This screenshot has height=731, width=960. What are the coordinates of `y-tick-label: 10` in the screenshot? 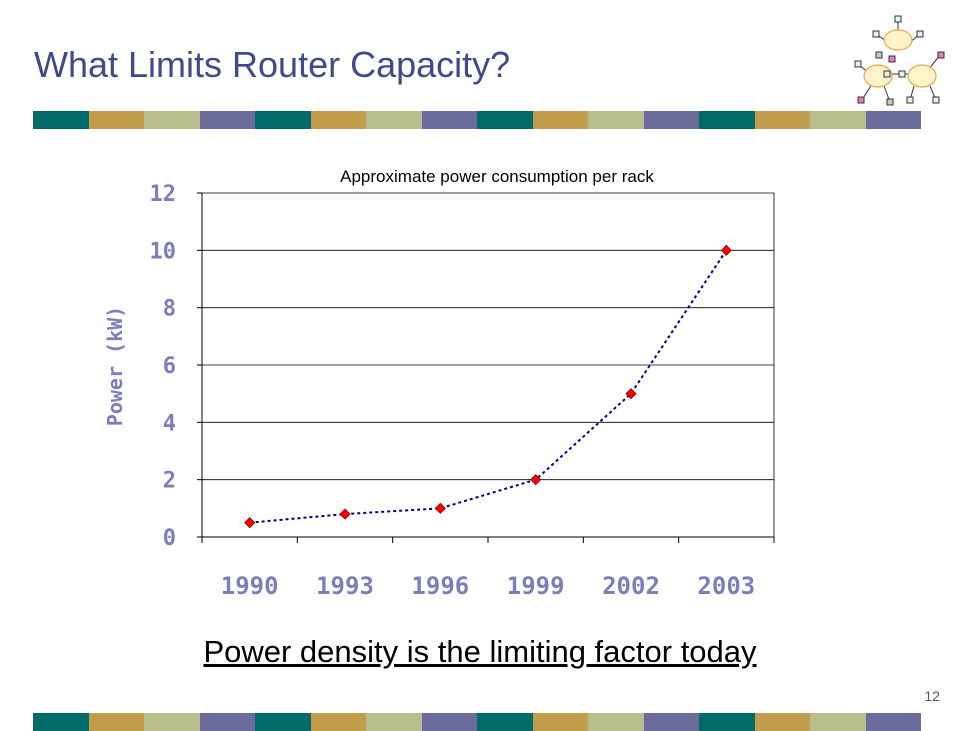 It's located at (163, 251).